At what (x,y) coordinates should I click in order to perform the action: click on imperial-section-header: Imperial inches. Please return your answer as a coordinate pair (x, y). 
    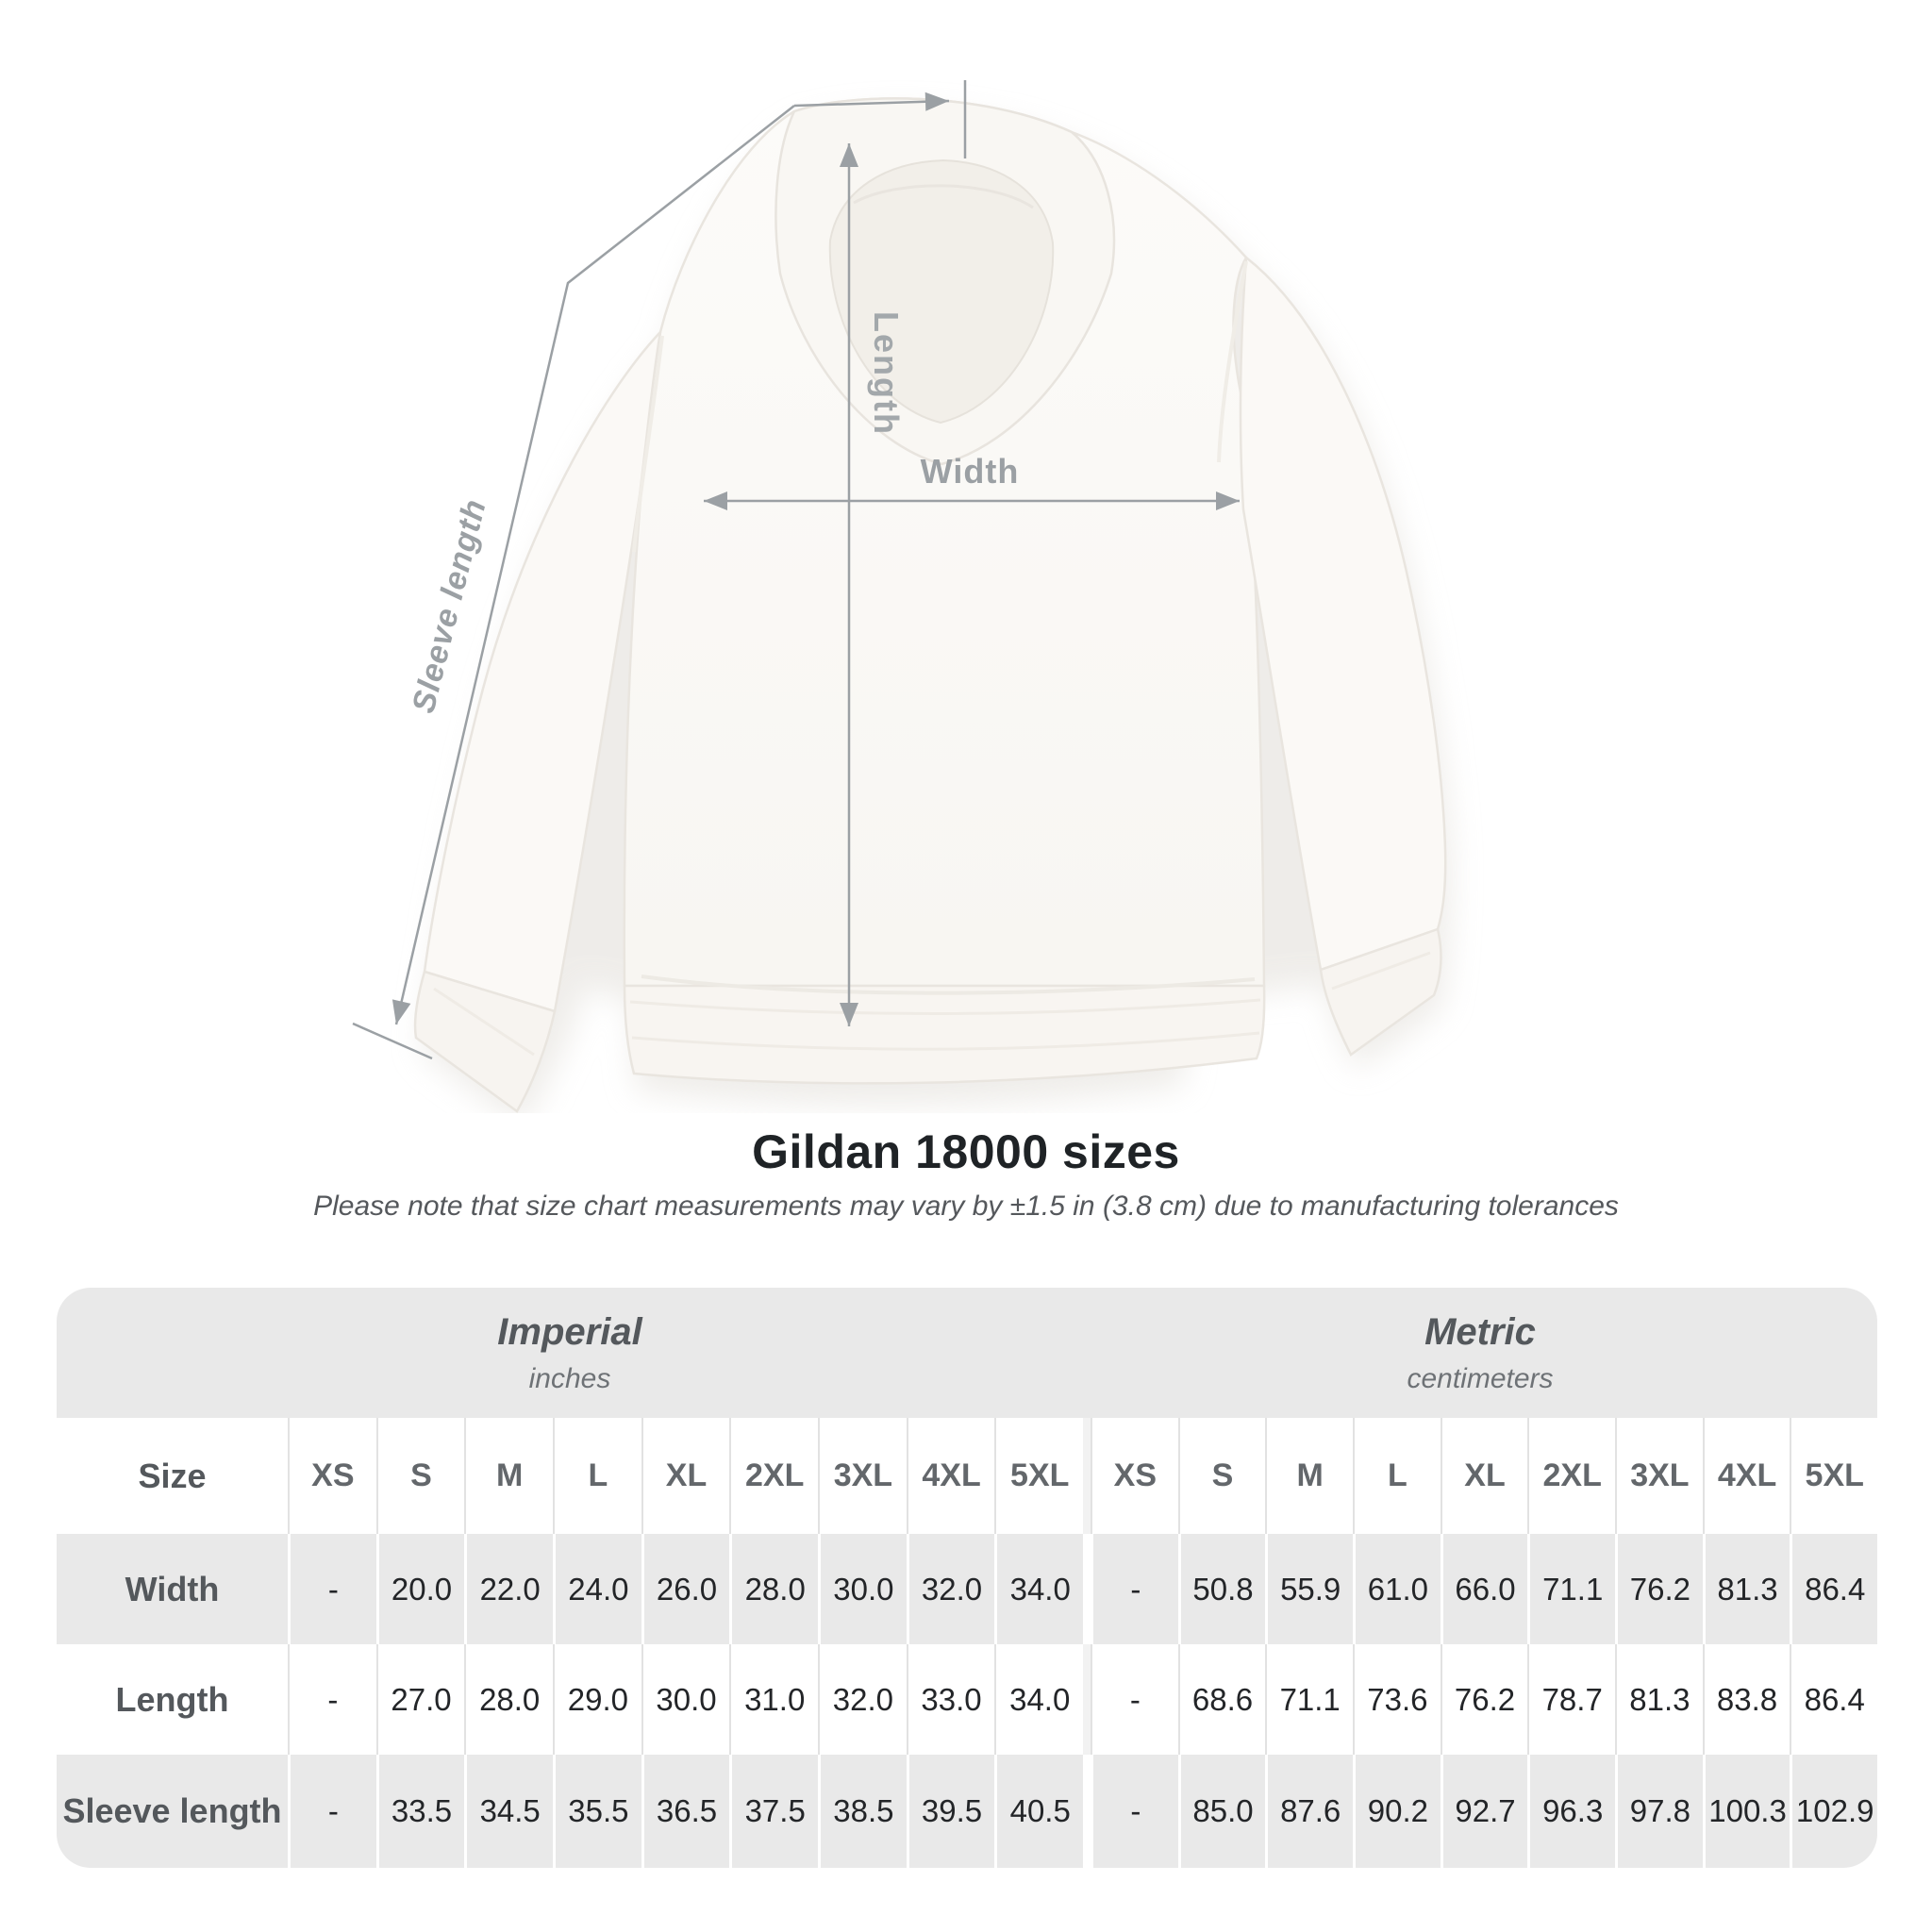
    Looking at the image, I should click on (570, 1353).